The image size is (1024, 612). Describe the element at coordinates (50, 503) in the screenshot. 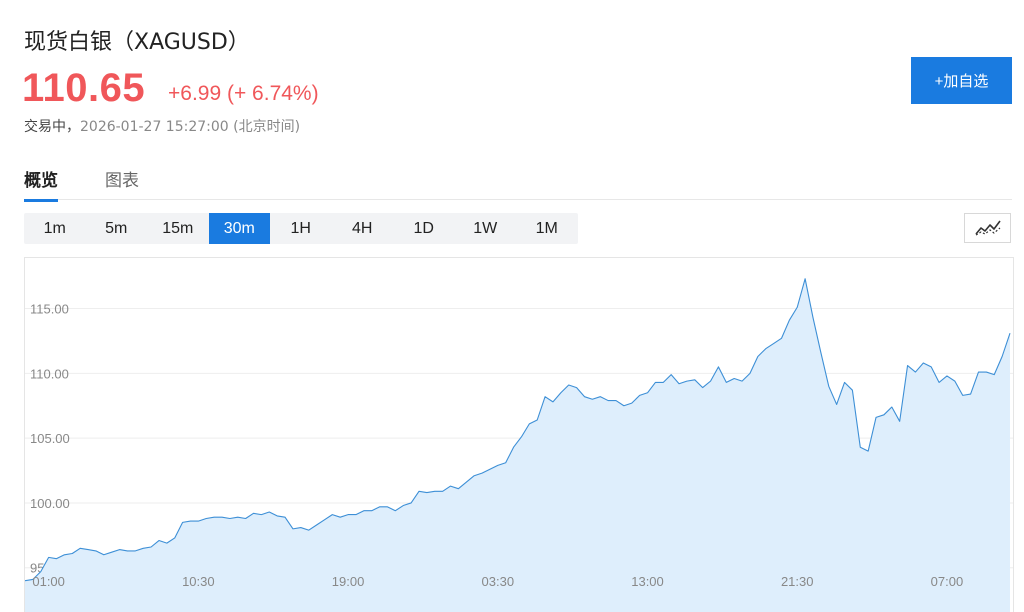

I see `y-tick-label: 100.00` at that location.